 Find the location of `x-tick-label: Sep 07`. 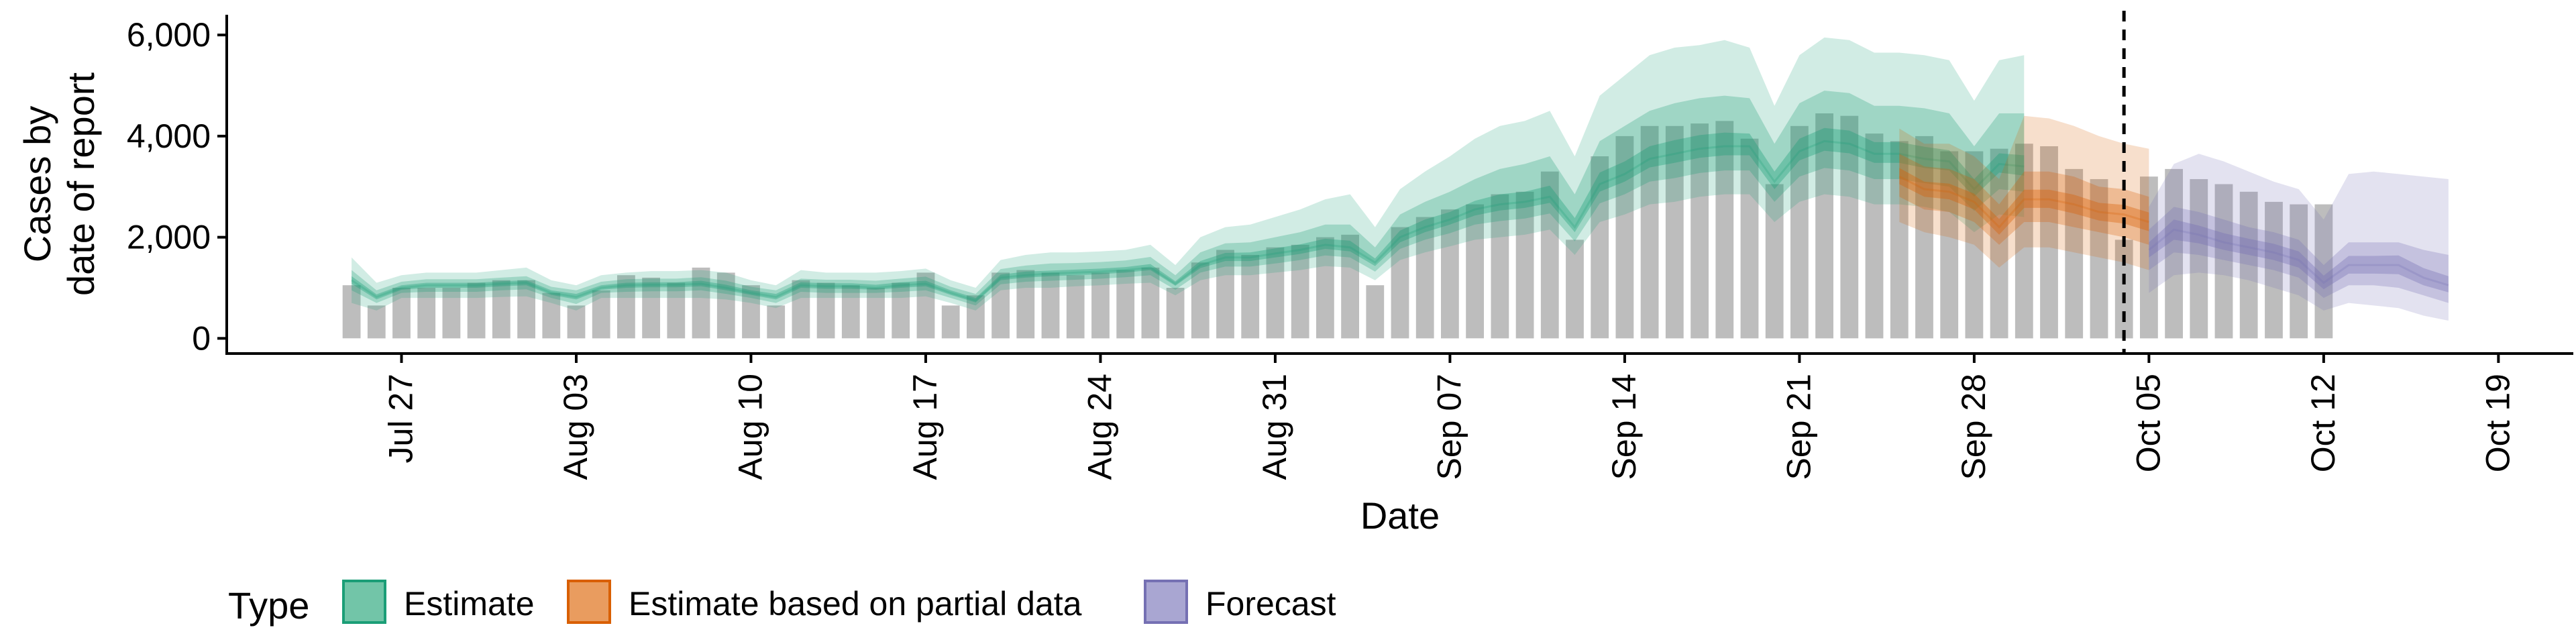

x-tick-label: Sep 07 is located at coordinates (1449, 427).